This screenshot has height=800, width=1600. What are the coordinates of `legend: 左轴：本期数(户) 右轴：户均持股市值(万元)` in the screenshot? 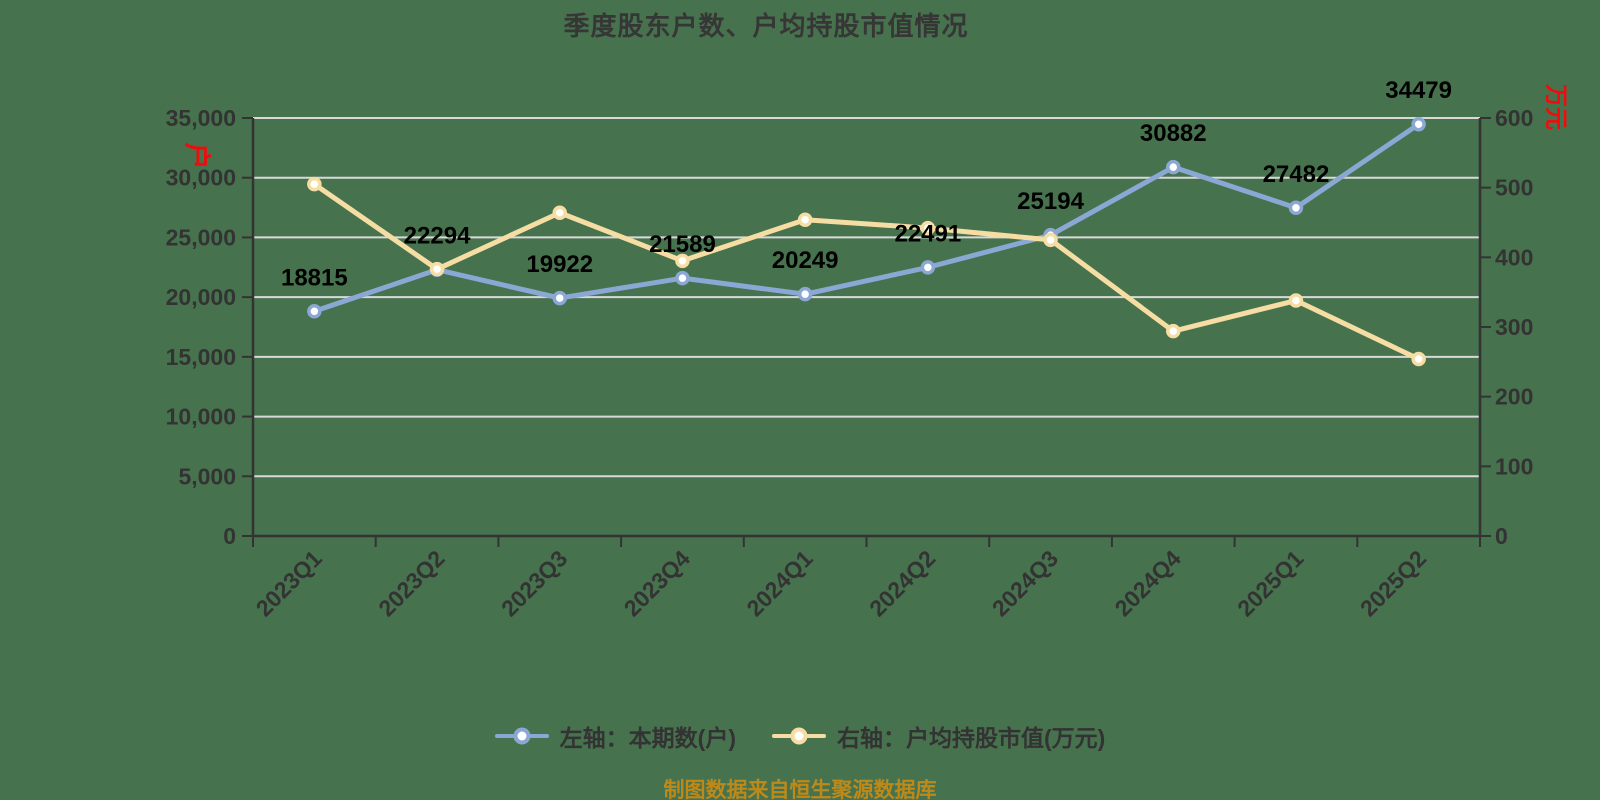 It's located at (800, 736).